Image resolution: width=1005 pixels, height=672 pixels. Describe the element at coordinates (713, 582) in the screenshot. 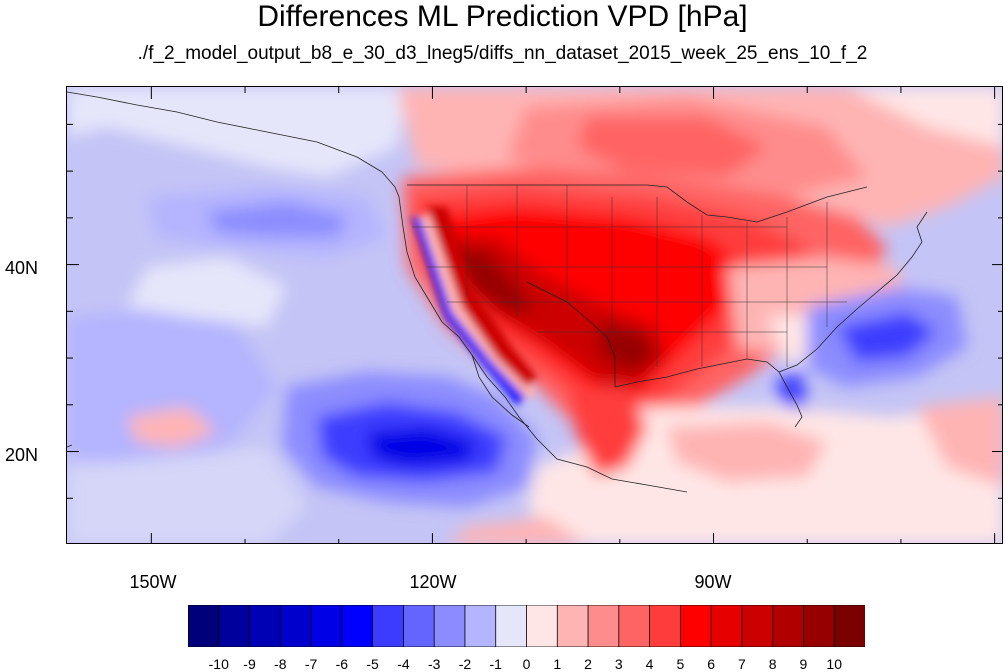

I see `lon-label-90w: 90W` at that location.